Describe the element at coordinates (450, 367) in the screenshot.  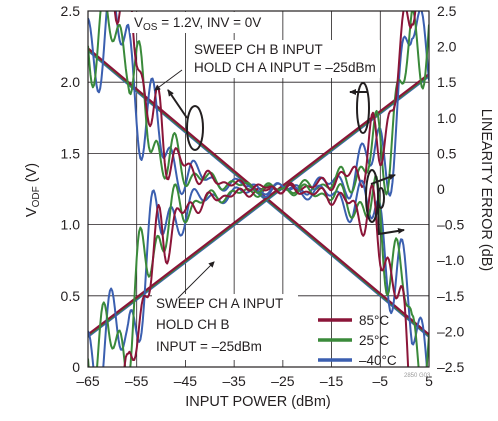
I see `y-right-tick-label: –2.5` at that location.